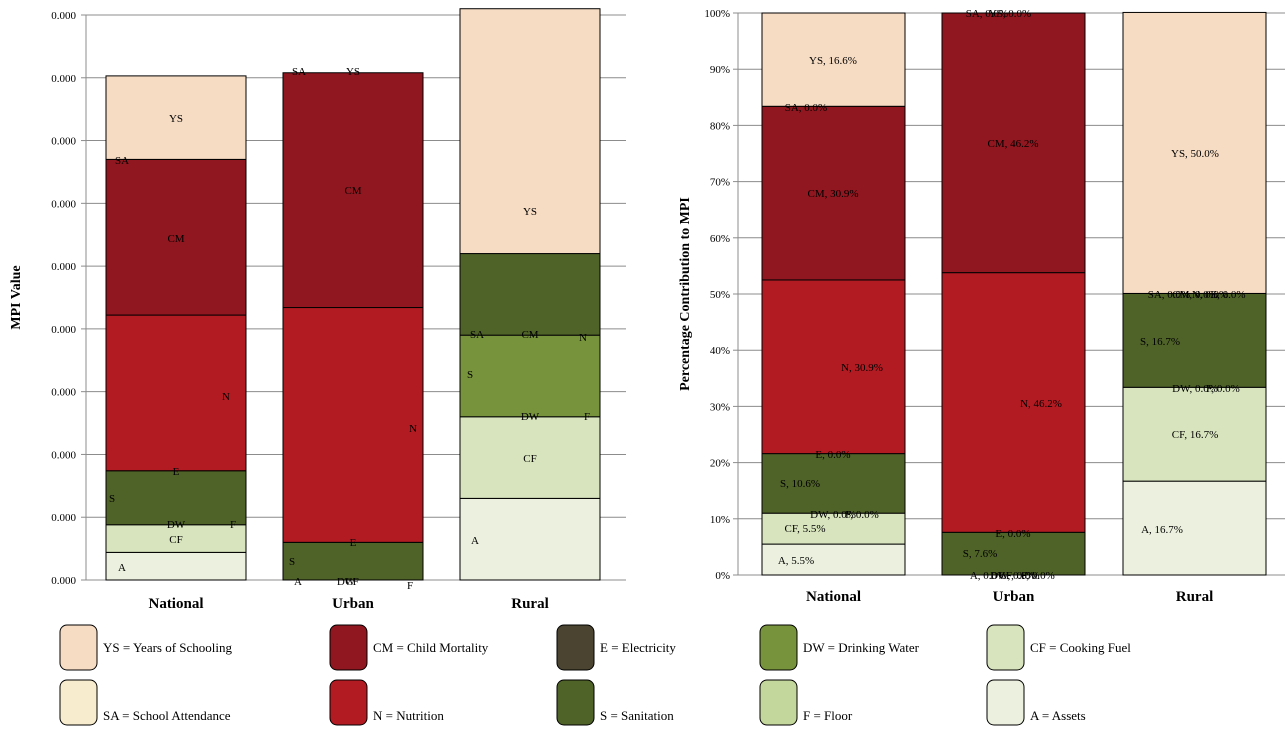  Describe the element at coordinates (720, 239) in the screenshot. I see `y-tick-label: 60%` at that location.